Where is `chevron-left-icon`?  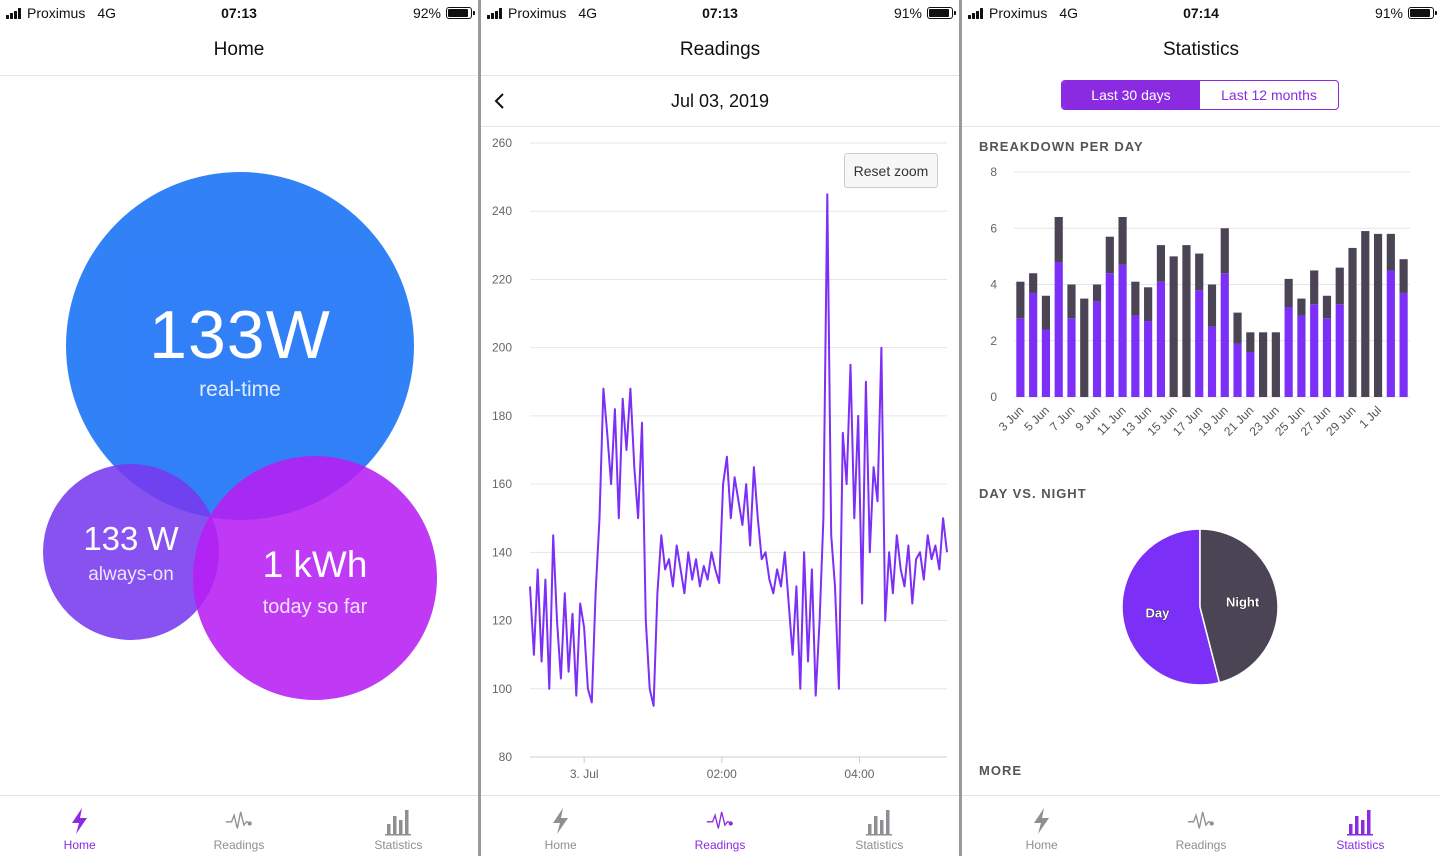
chevron-left-icon is located at coordinates (500, 101).